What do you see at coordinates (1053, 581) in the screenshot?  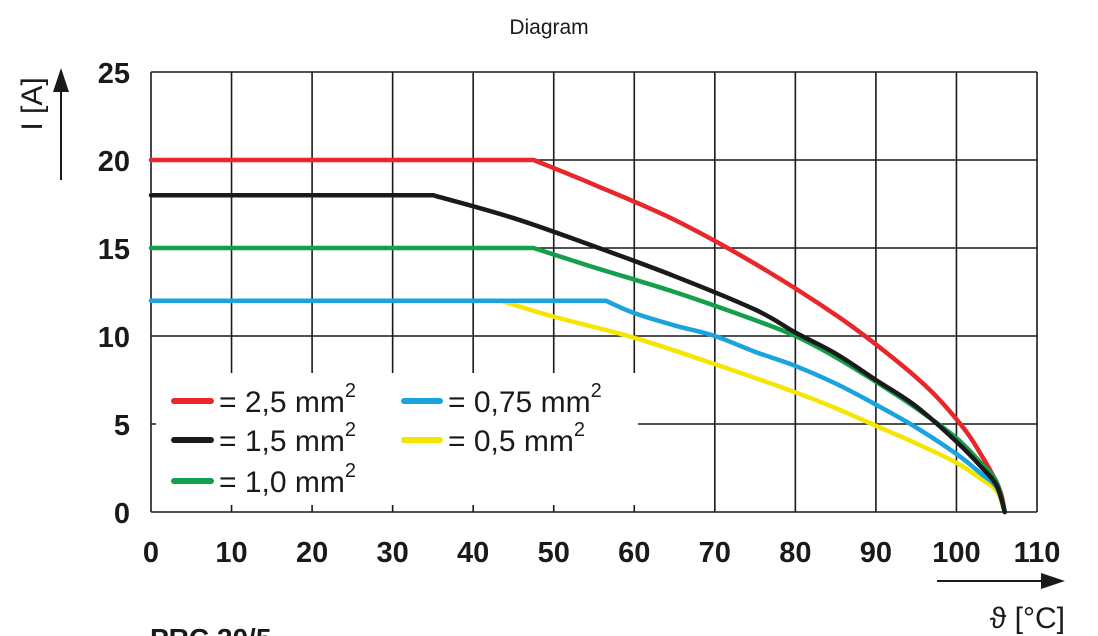 I see `x-axis-arrow-head` at bounding box center [1053, 581].